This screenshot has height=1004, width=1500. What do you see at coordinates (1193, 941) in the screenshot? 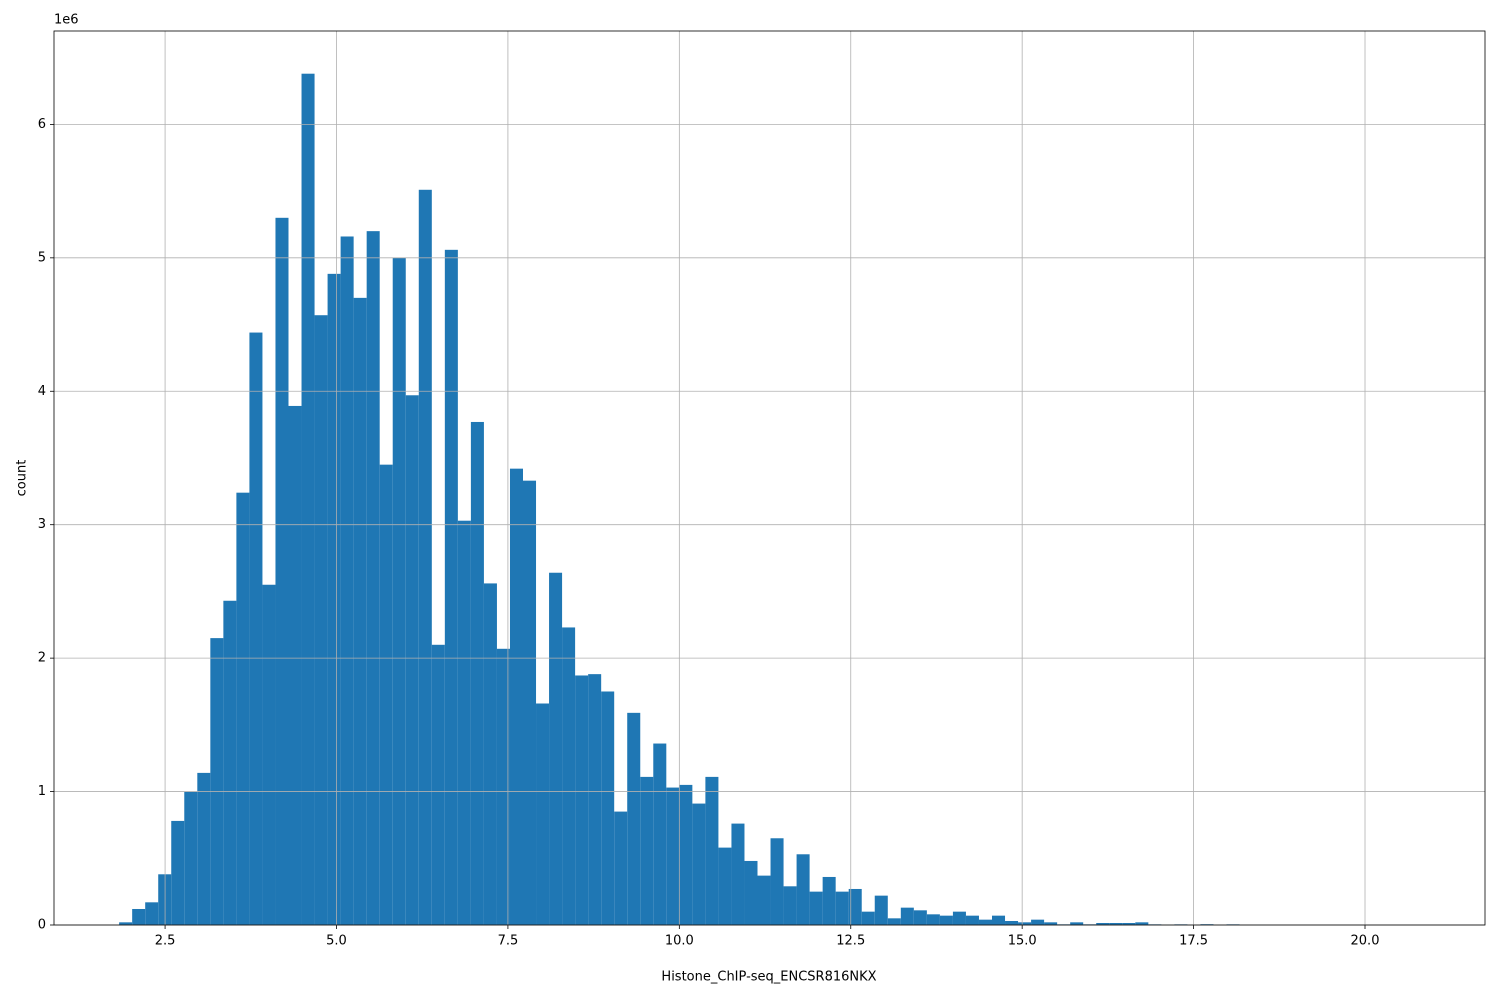
I see `x-tick-label: 17.5` at bounding box center [1193, 941].